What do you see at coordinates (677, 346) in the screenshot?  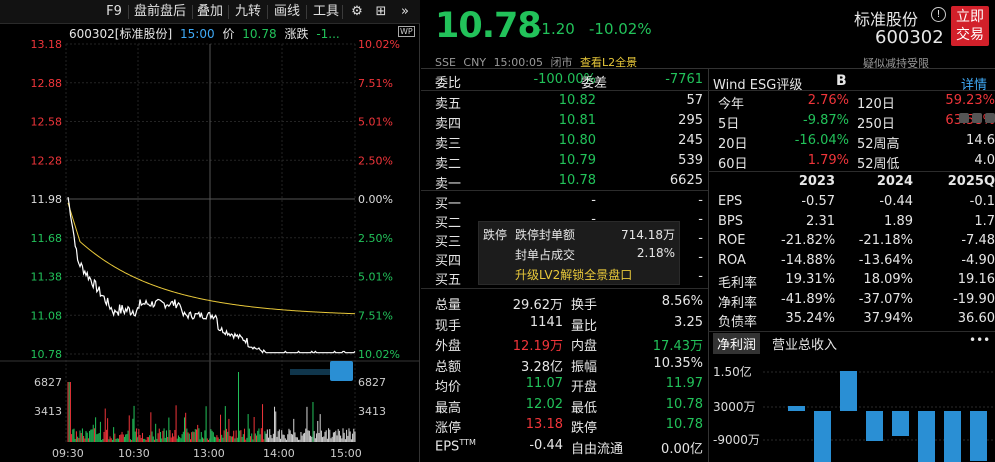 I see `stat-value-right: 17.43万` at bounding box center [677, 346].